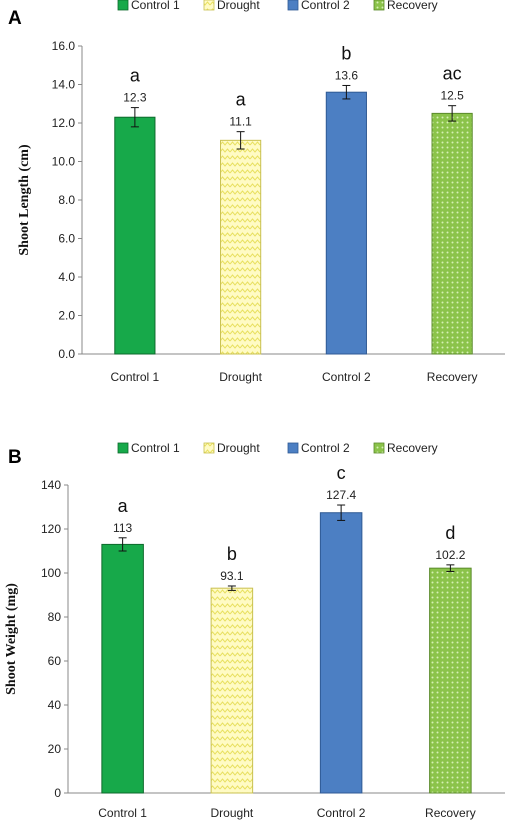 The width and height of the screenshot is (512, 823). Describe the element at coordinates (51, 529) in the screenshot. I see `y-tick-label: 120` at that location.